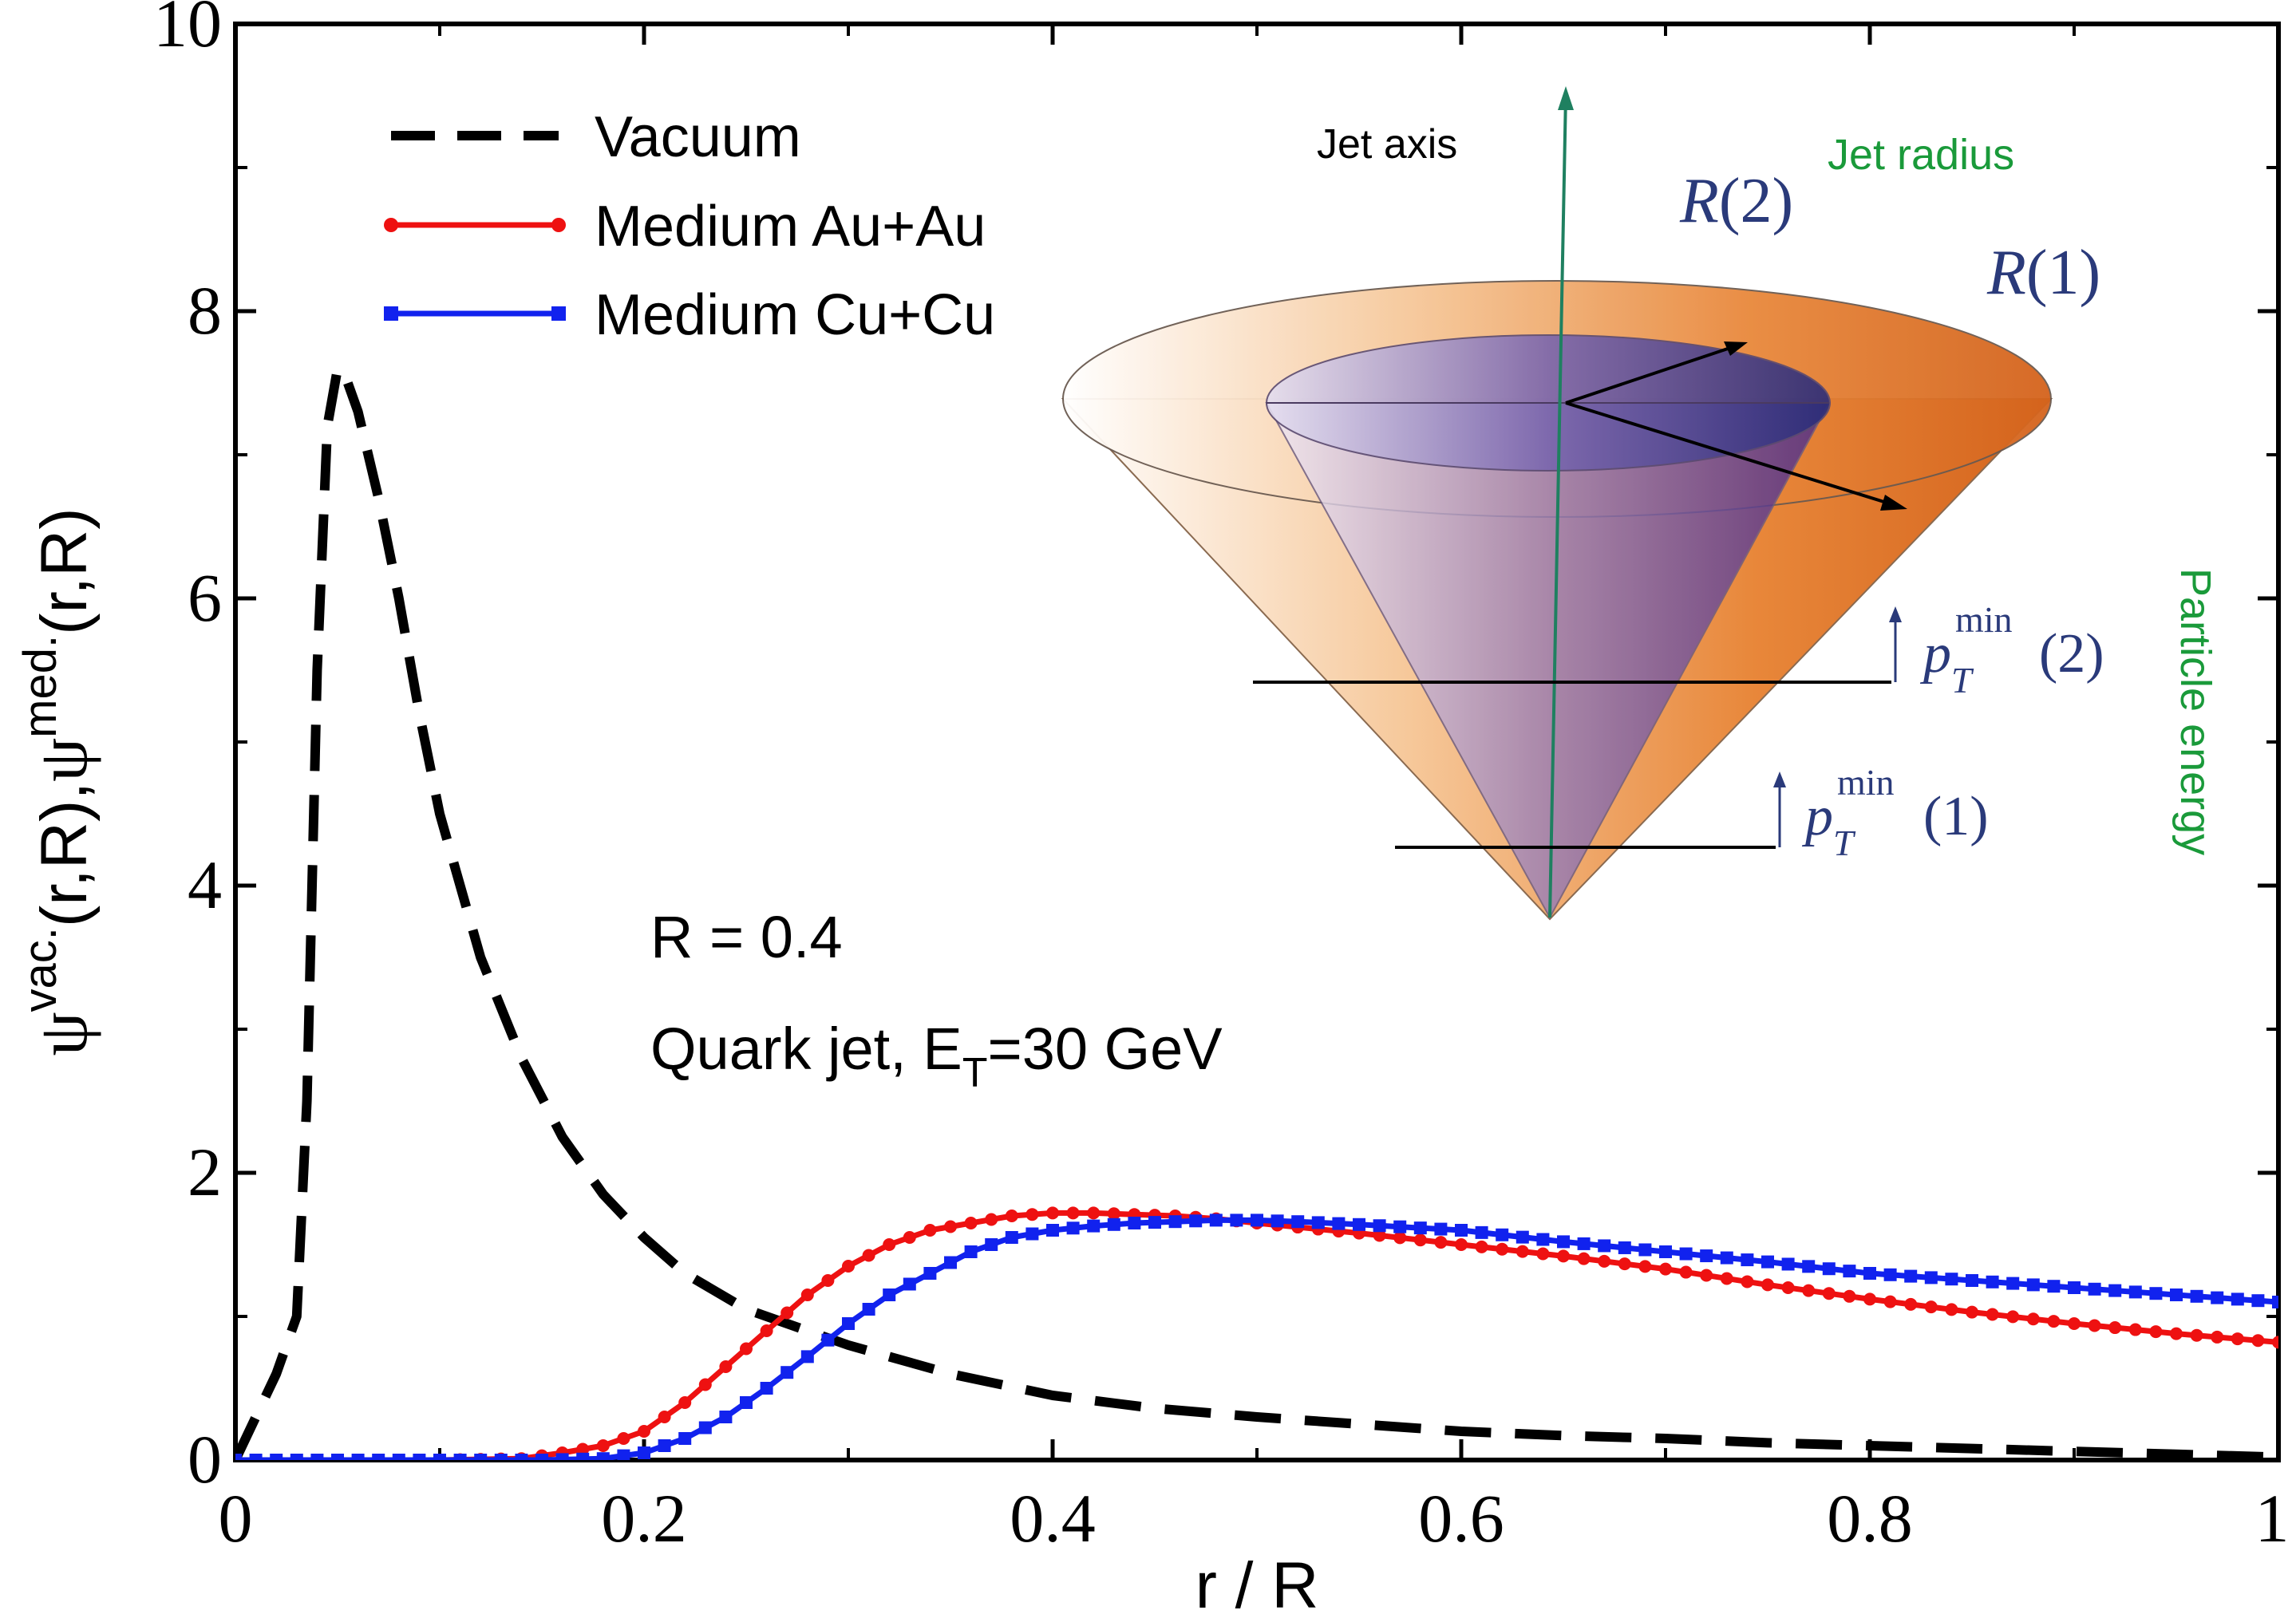 The height and width of the screenshot is (1618, 2296). I want to click on pt2-min: min, so click(1984, 619).